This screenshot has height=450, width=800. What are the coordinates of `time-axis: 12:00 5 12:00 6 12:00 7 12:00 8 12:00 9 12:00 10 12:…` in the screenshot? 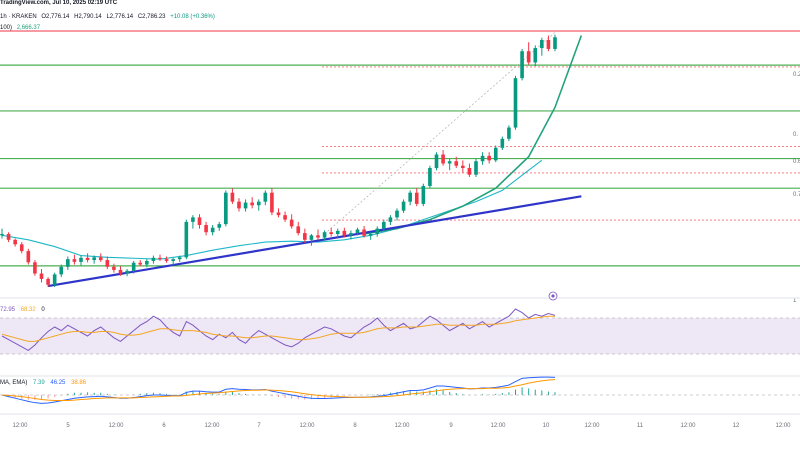 It's located at (400, 421).